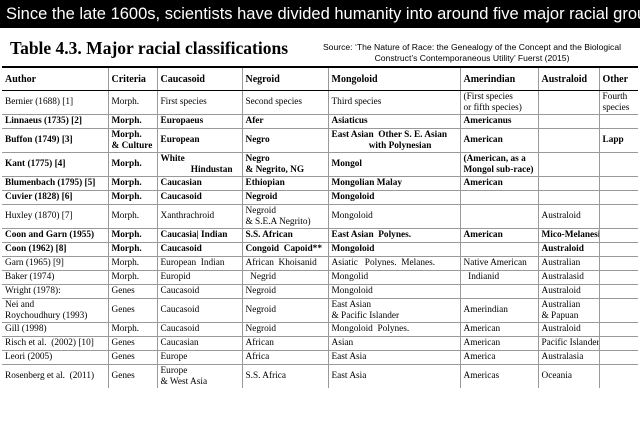 This screenshot has width=640, height=425. Describe the element at coordinates (199, 376) in the screenshot. I see `cell-caucasoid: Europe & West Asia` at that location.